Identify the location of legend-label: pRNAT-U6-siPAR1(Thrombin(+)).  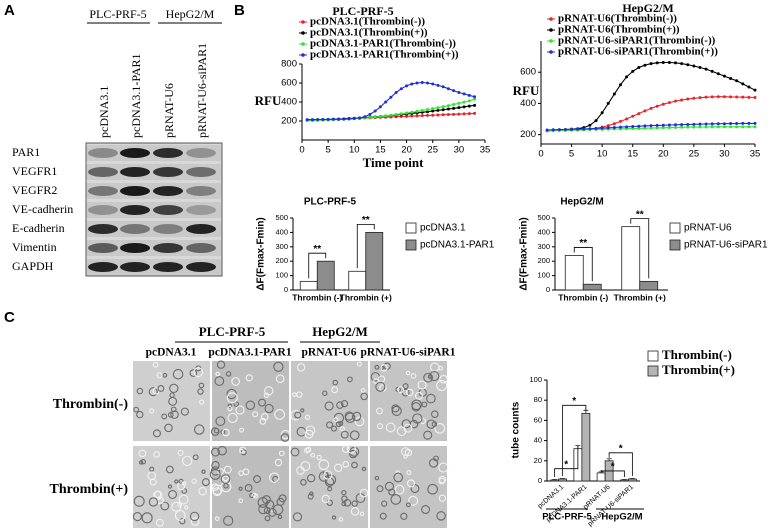
(638, 52).